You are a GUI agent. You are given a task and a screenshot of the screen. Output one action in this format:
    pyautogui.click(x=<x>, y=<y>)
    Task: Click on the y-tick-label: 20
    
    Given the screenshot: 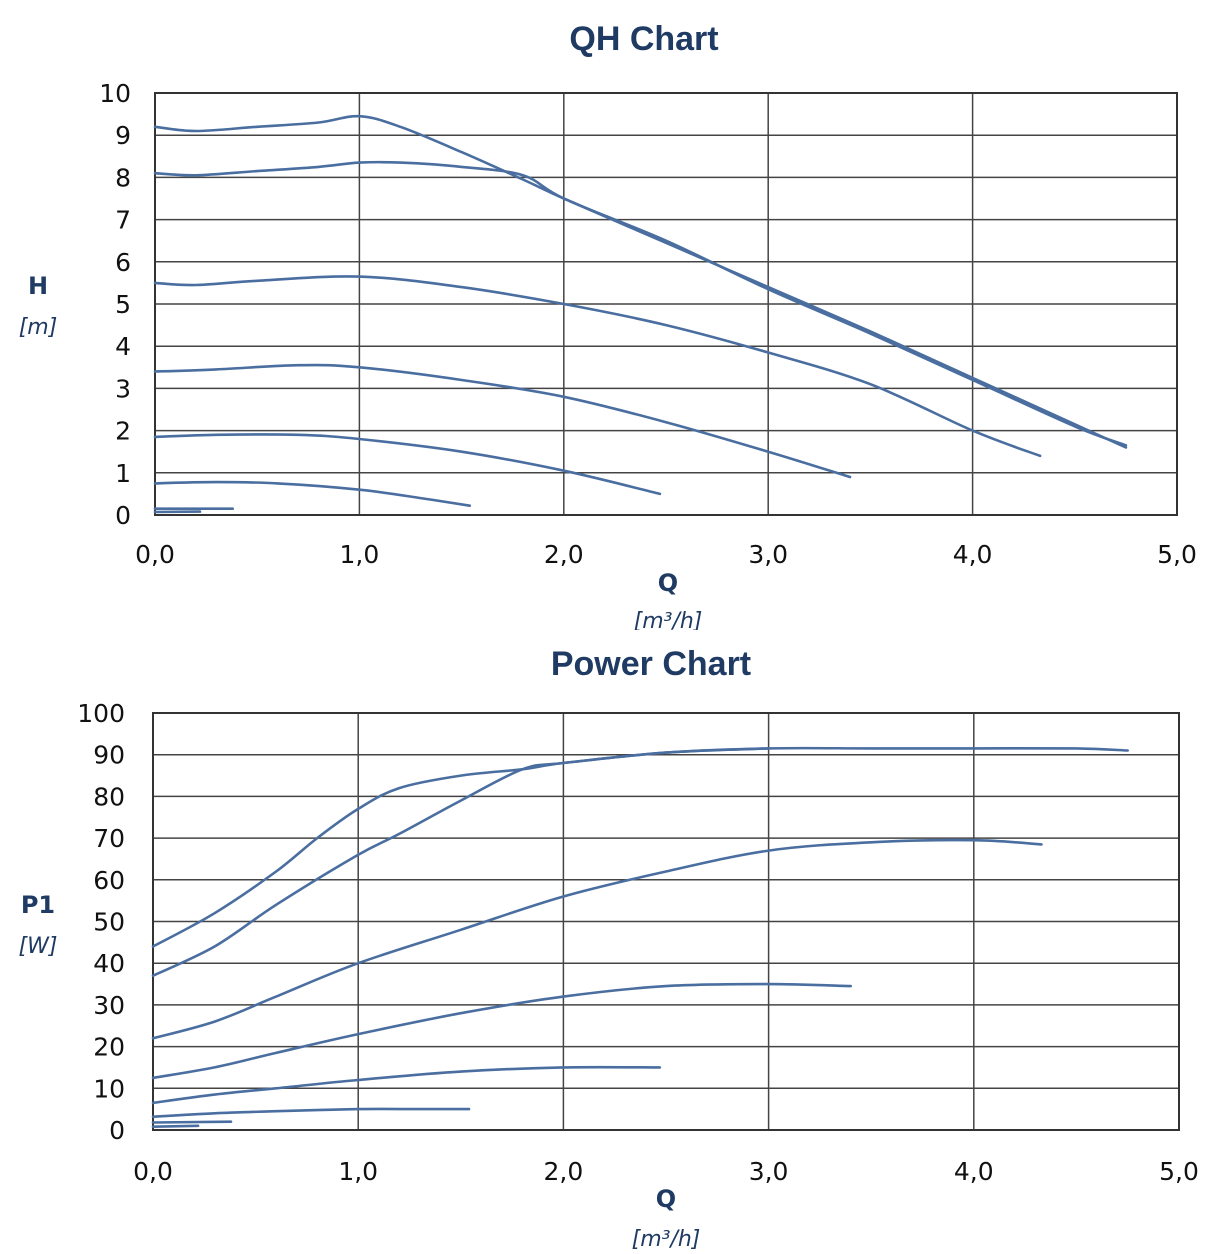 What is the action you would take?
    pyautogui.click(x=109, y=1047)
    